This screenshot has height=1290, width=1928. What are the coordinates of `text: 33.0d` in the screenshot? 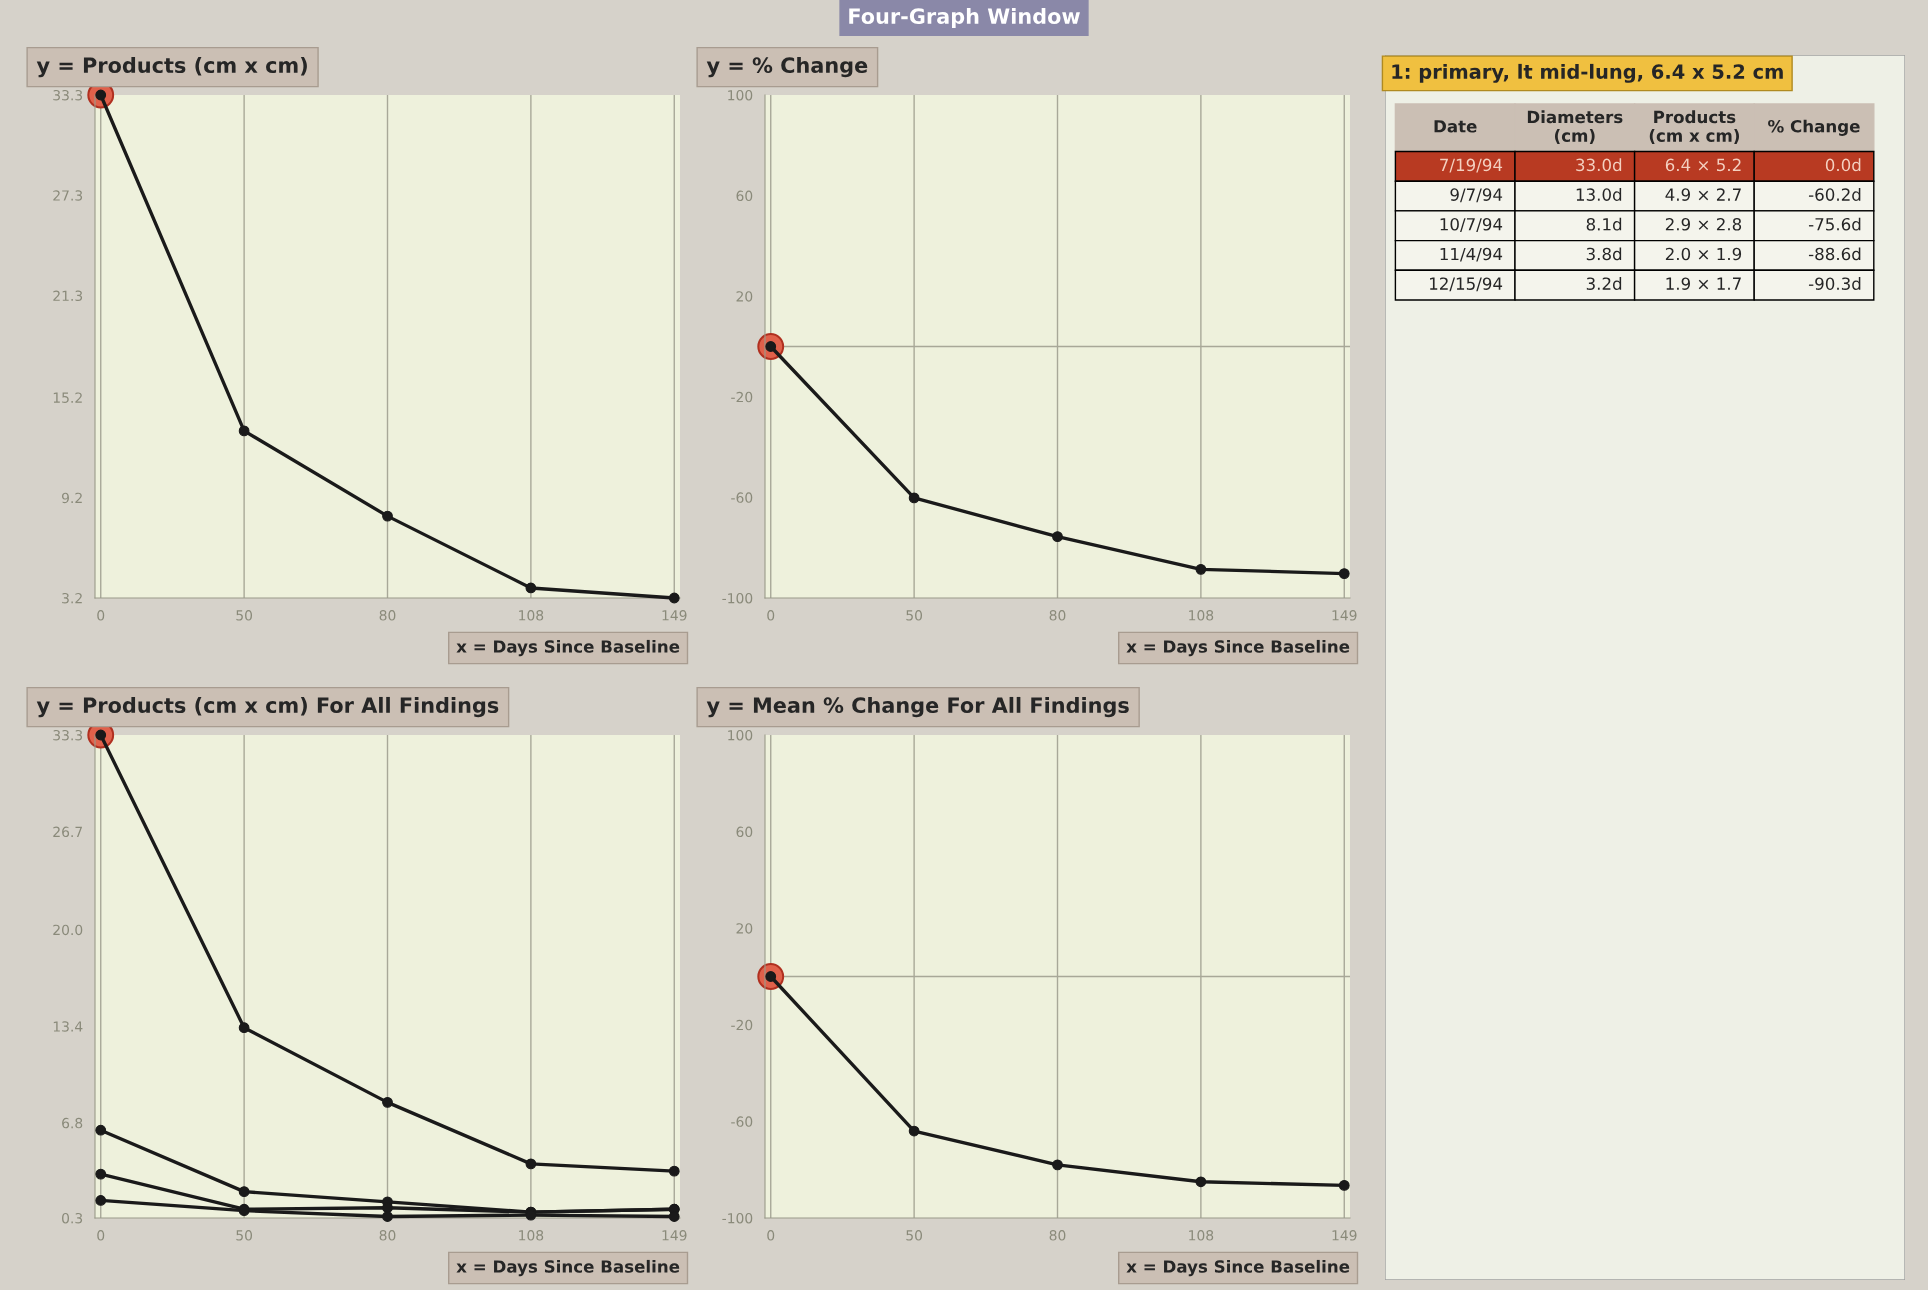 It's located at (1599, 165).